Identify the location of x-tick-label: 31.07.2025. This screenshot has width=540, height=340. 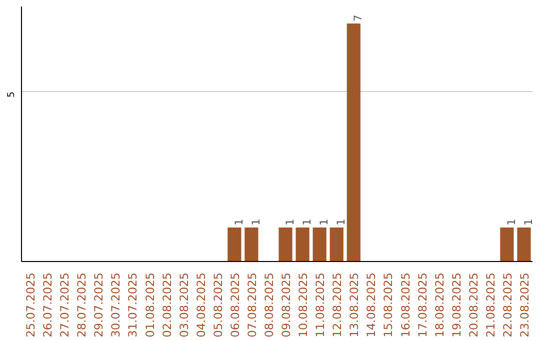
(133, 305).